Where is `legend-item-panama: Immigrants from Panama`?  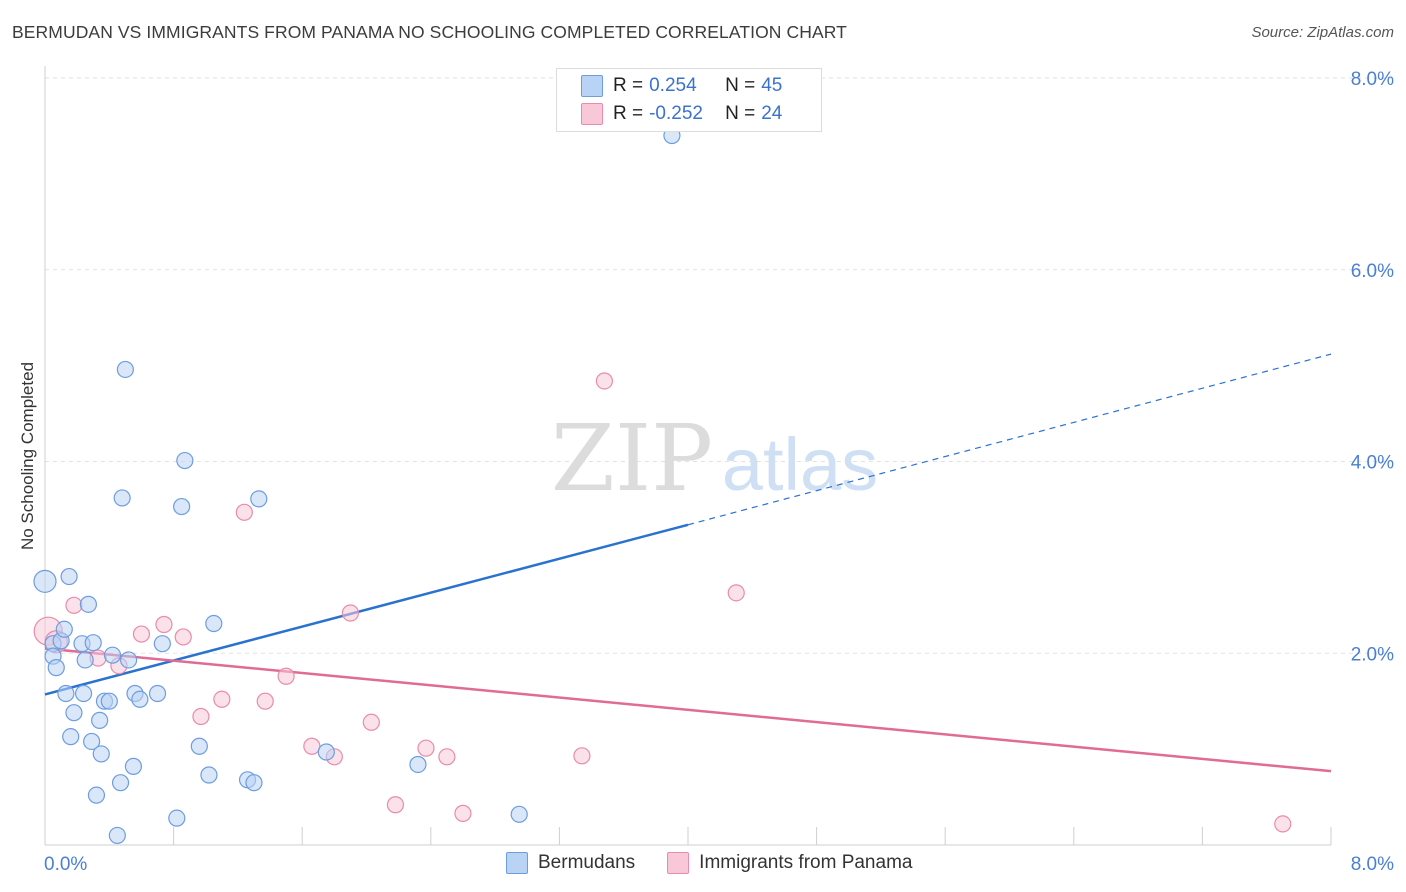 legend-item-panama: Immigrants from Panama is located at coordinates (789, 863).